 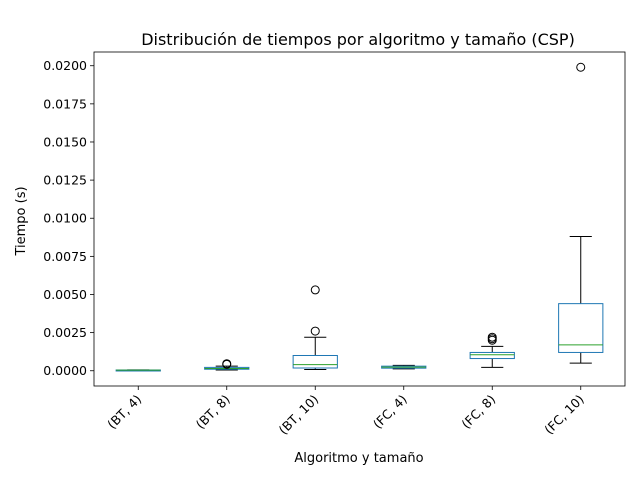 I want to click on y-tick-label-7: 0.0175, so click(x=65, y=103).